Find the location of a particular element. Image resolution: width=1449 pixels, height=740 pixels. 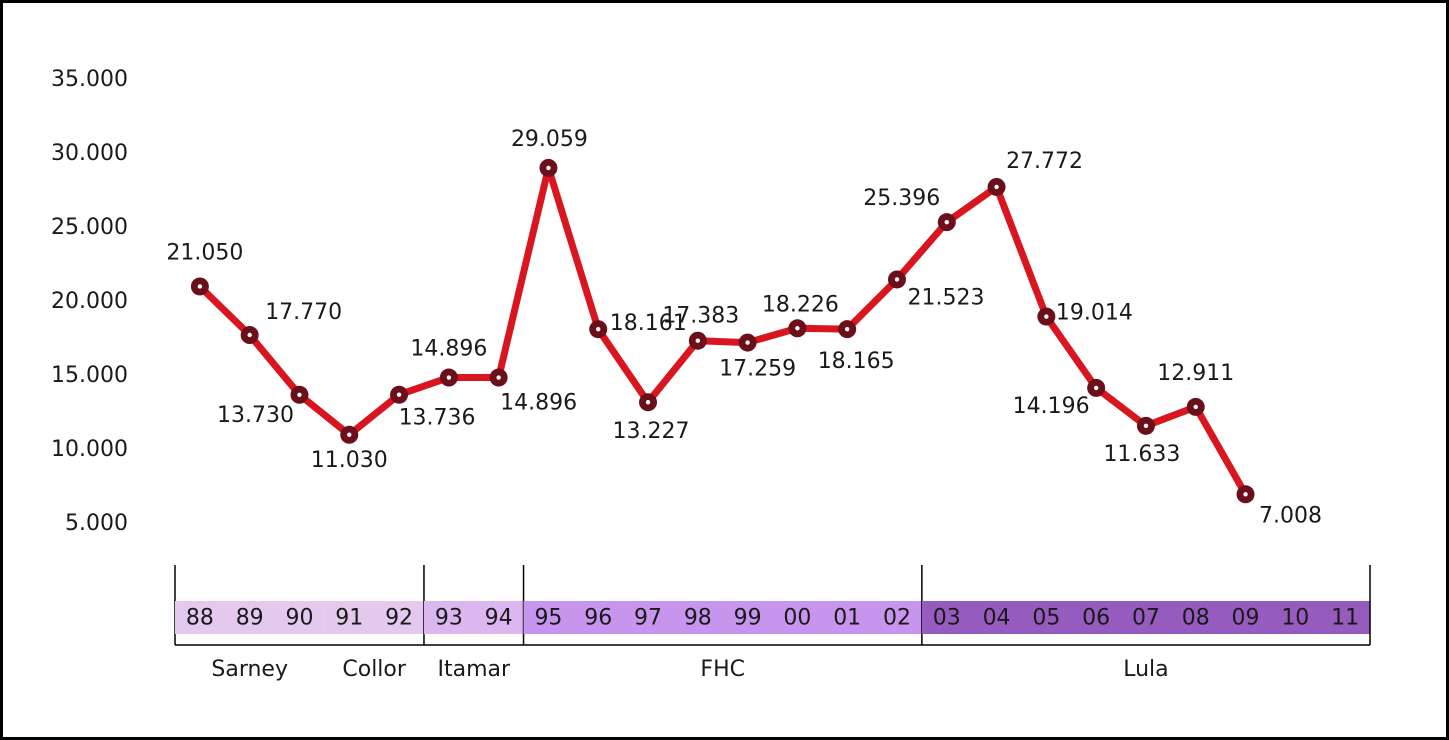

data-label: 13.730 is located at coordinates (255, 415).